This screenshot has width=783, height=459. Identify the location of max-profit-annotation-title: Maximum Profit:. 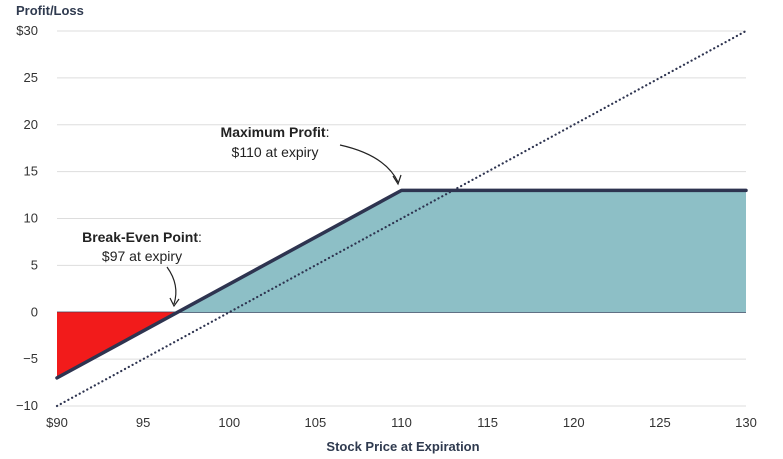
(275, 132).